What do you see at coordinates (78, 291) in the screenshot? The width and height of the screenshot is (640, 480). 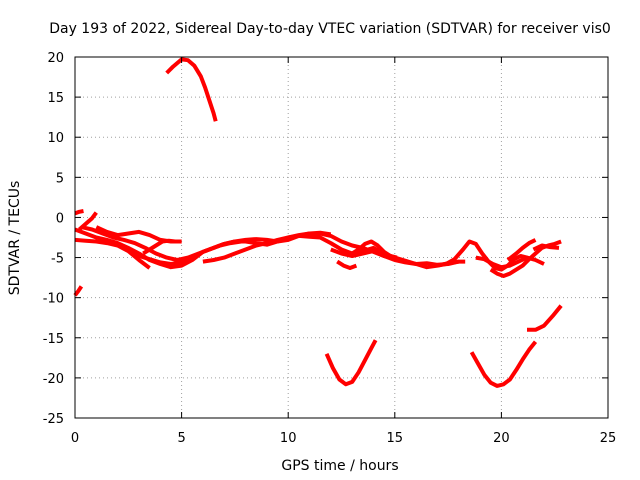 I see `series-arc-left-low` at bounding box center [78, 291].